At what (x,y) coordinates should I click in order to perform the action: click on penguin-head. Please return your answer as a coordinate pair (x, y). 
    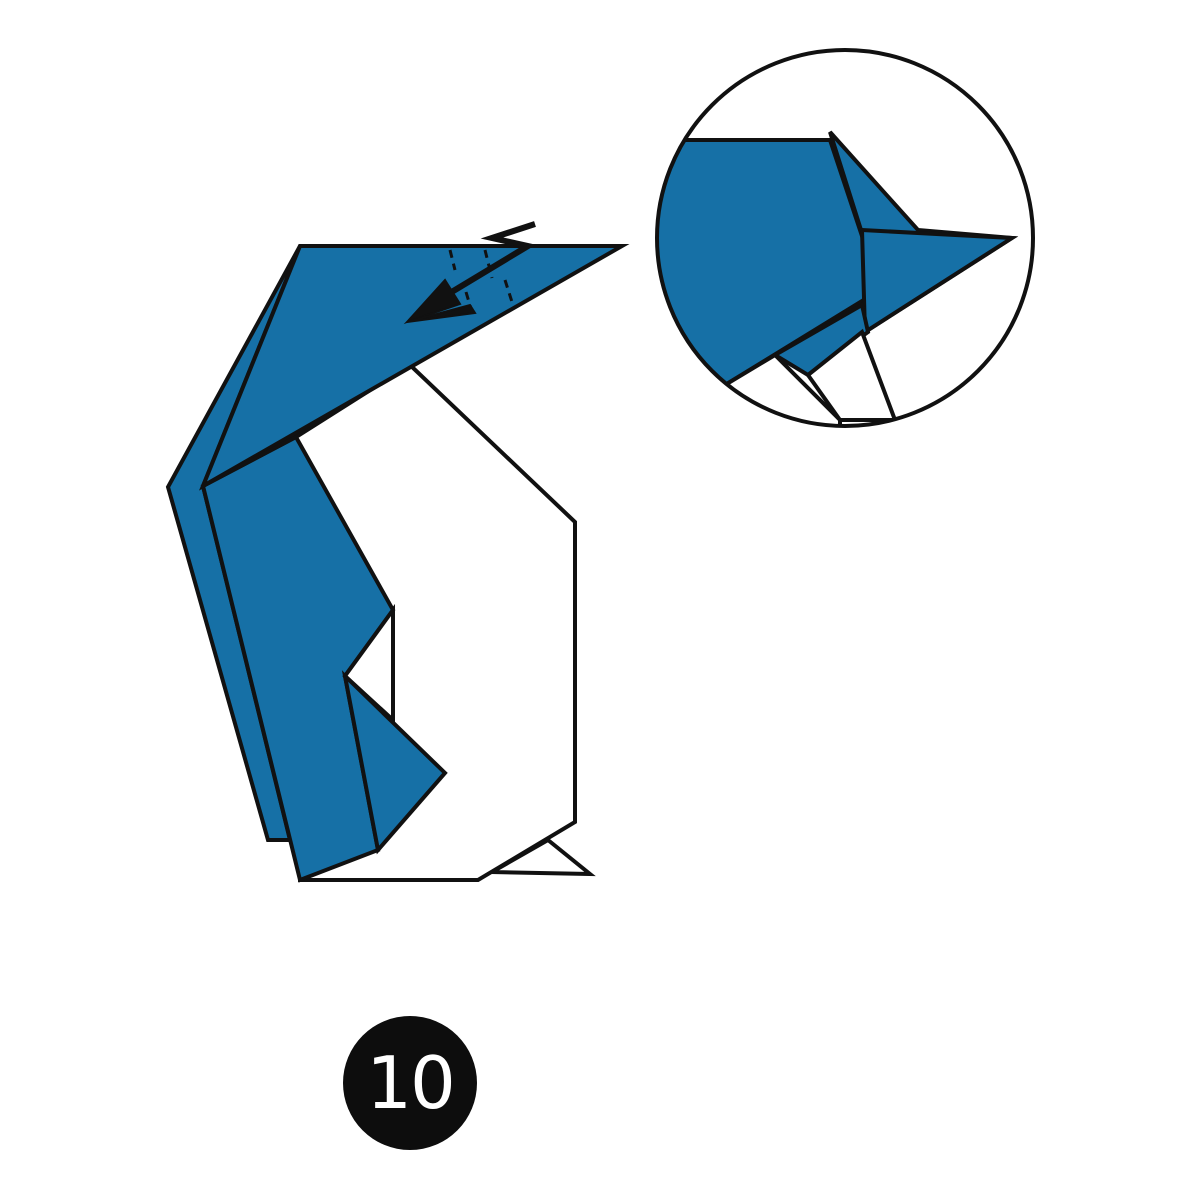
    Looking at the image, I should click on (414, 367).